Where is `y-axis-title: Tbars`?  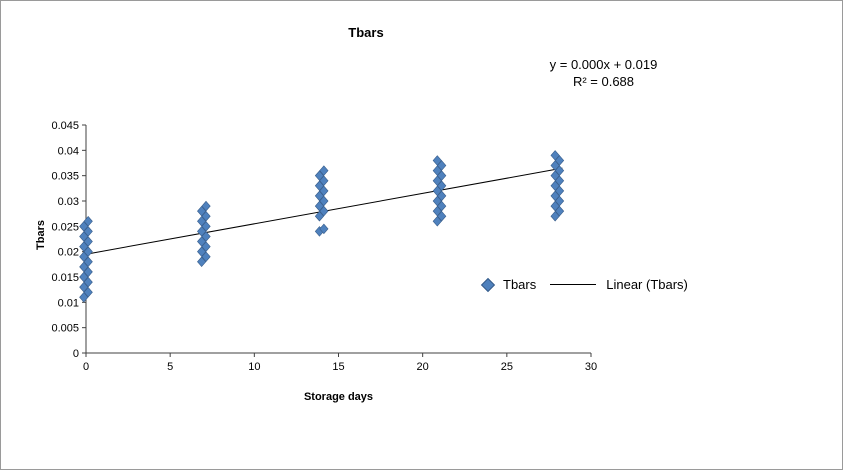 y-axis-title: Tbars is located at coordinates (41, 235).